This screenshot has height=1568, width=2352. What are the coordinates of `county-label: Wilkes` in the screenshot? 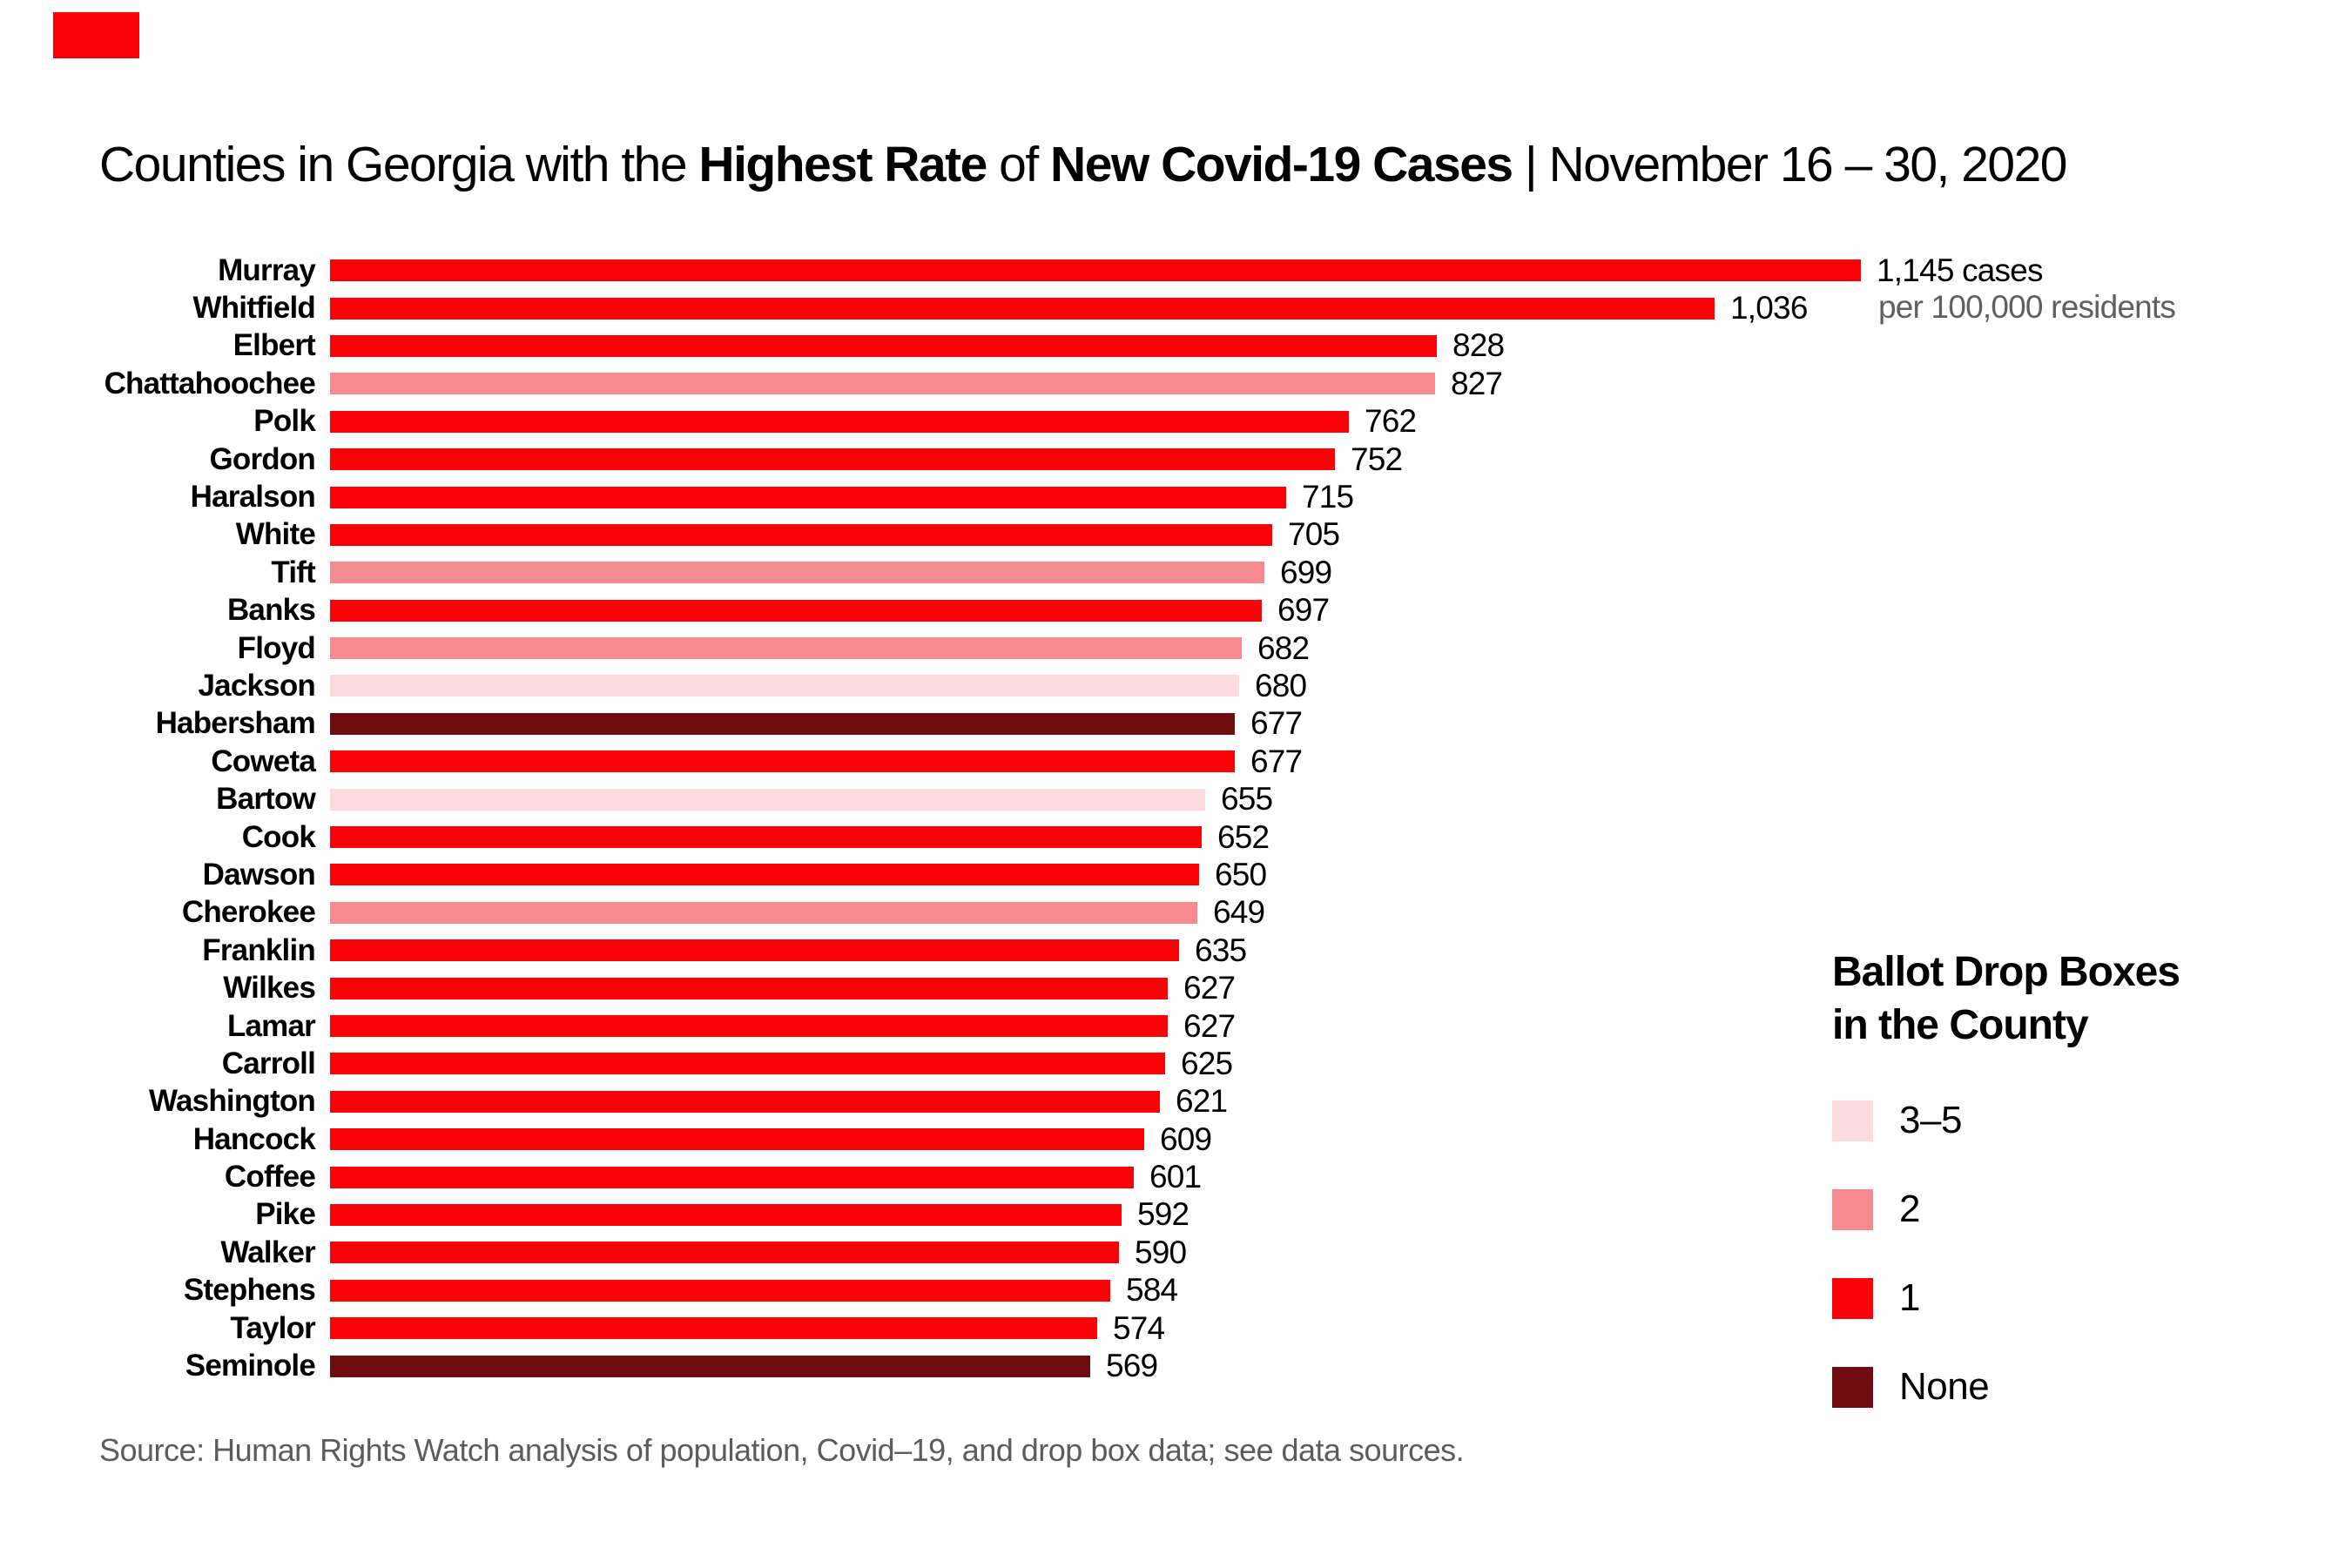 It's located at (269, 988).